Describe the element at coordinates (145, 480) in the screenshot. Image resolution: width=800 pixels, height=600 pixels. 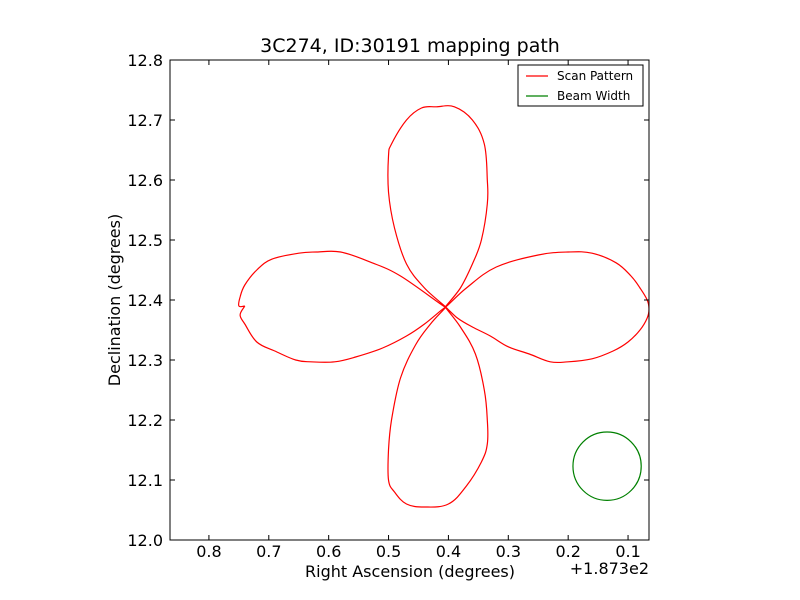
I see `y-tick-label: 12.1` at that location.